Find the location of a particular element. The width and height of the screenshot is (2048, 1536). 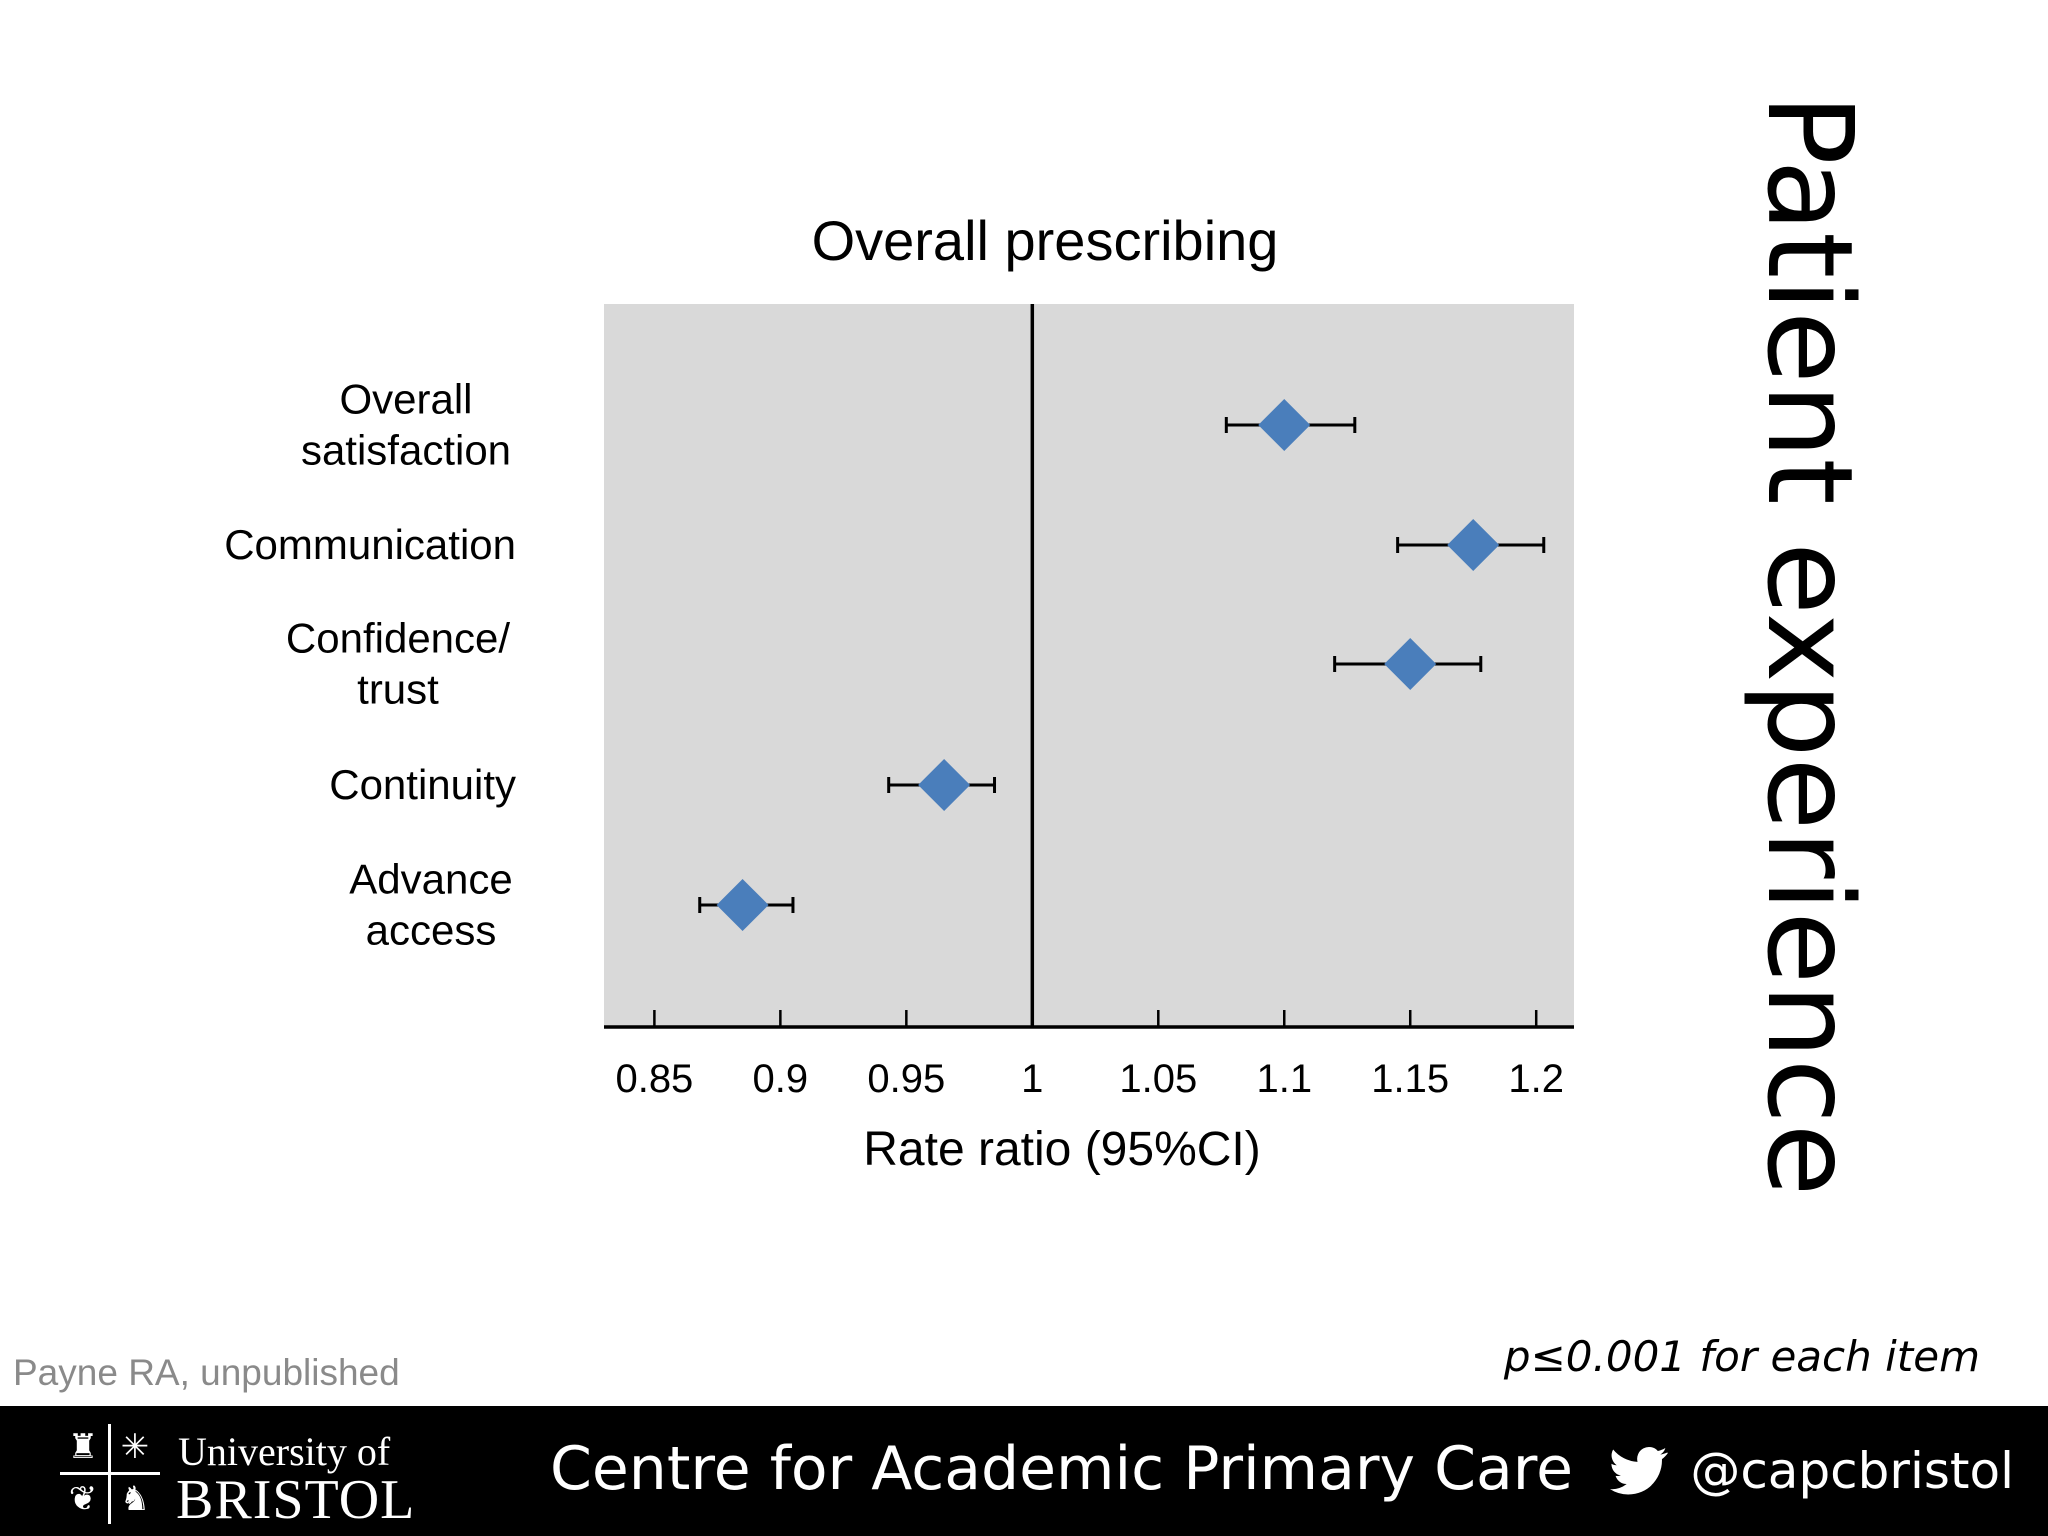

category-label: Advance access is located at coordinates (430, 905).